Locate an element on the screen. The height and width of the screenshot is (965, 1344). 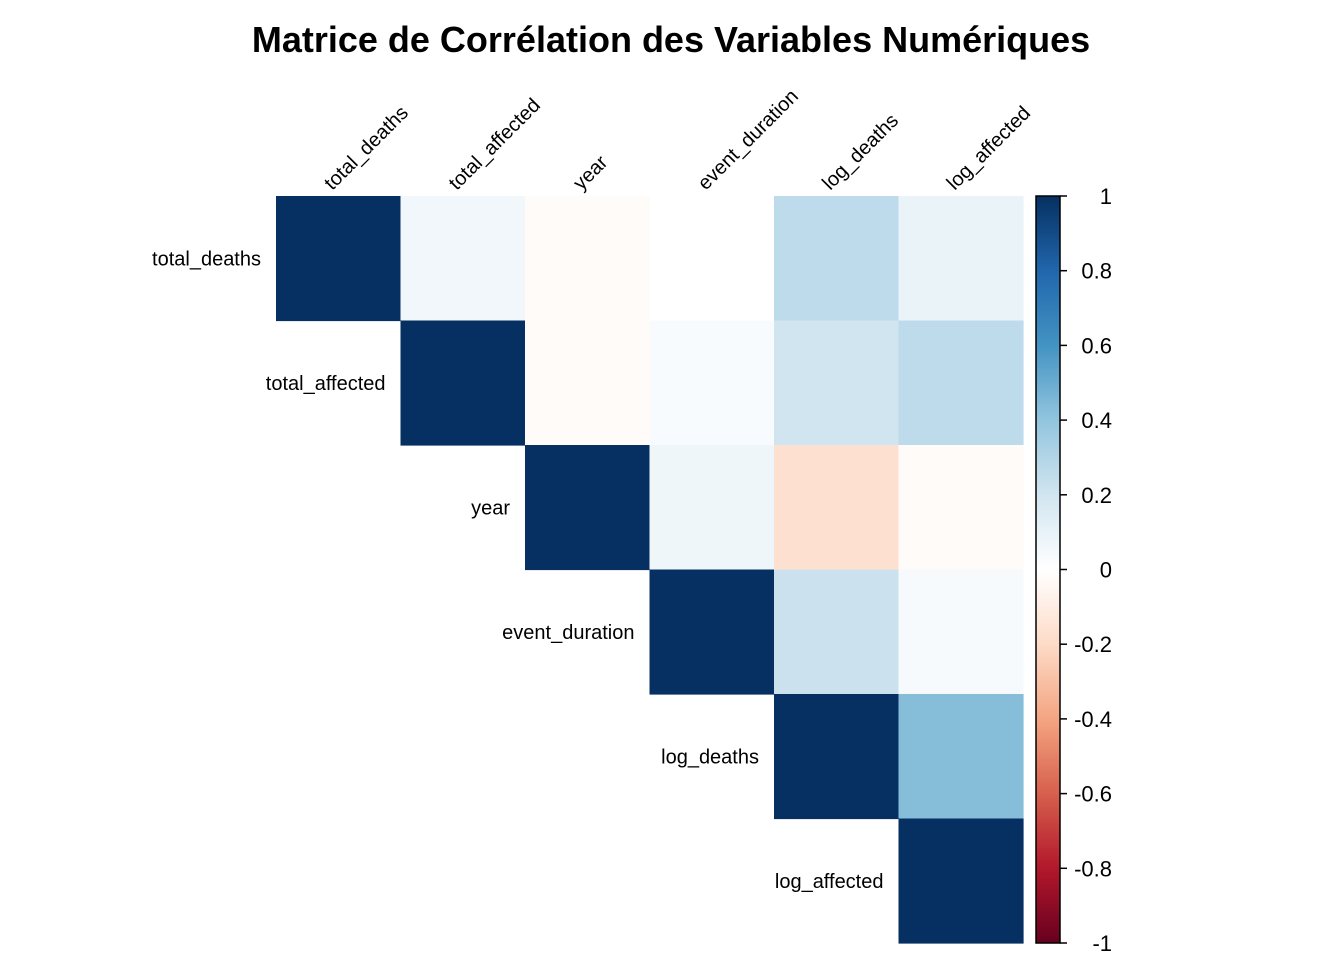
legend-tick-label: 0.4 is located at coordinates (1096, 420).